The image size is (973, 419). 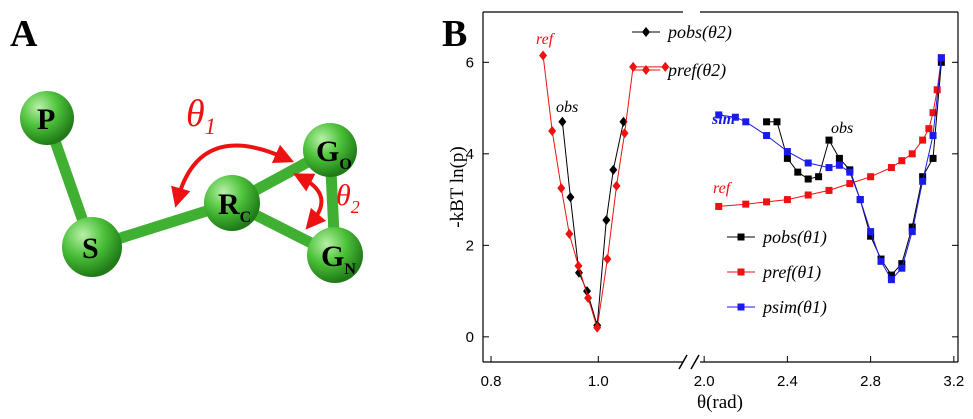 I want to click on atom-label: P, so click(x=46, y=119).